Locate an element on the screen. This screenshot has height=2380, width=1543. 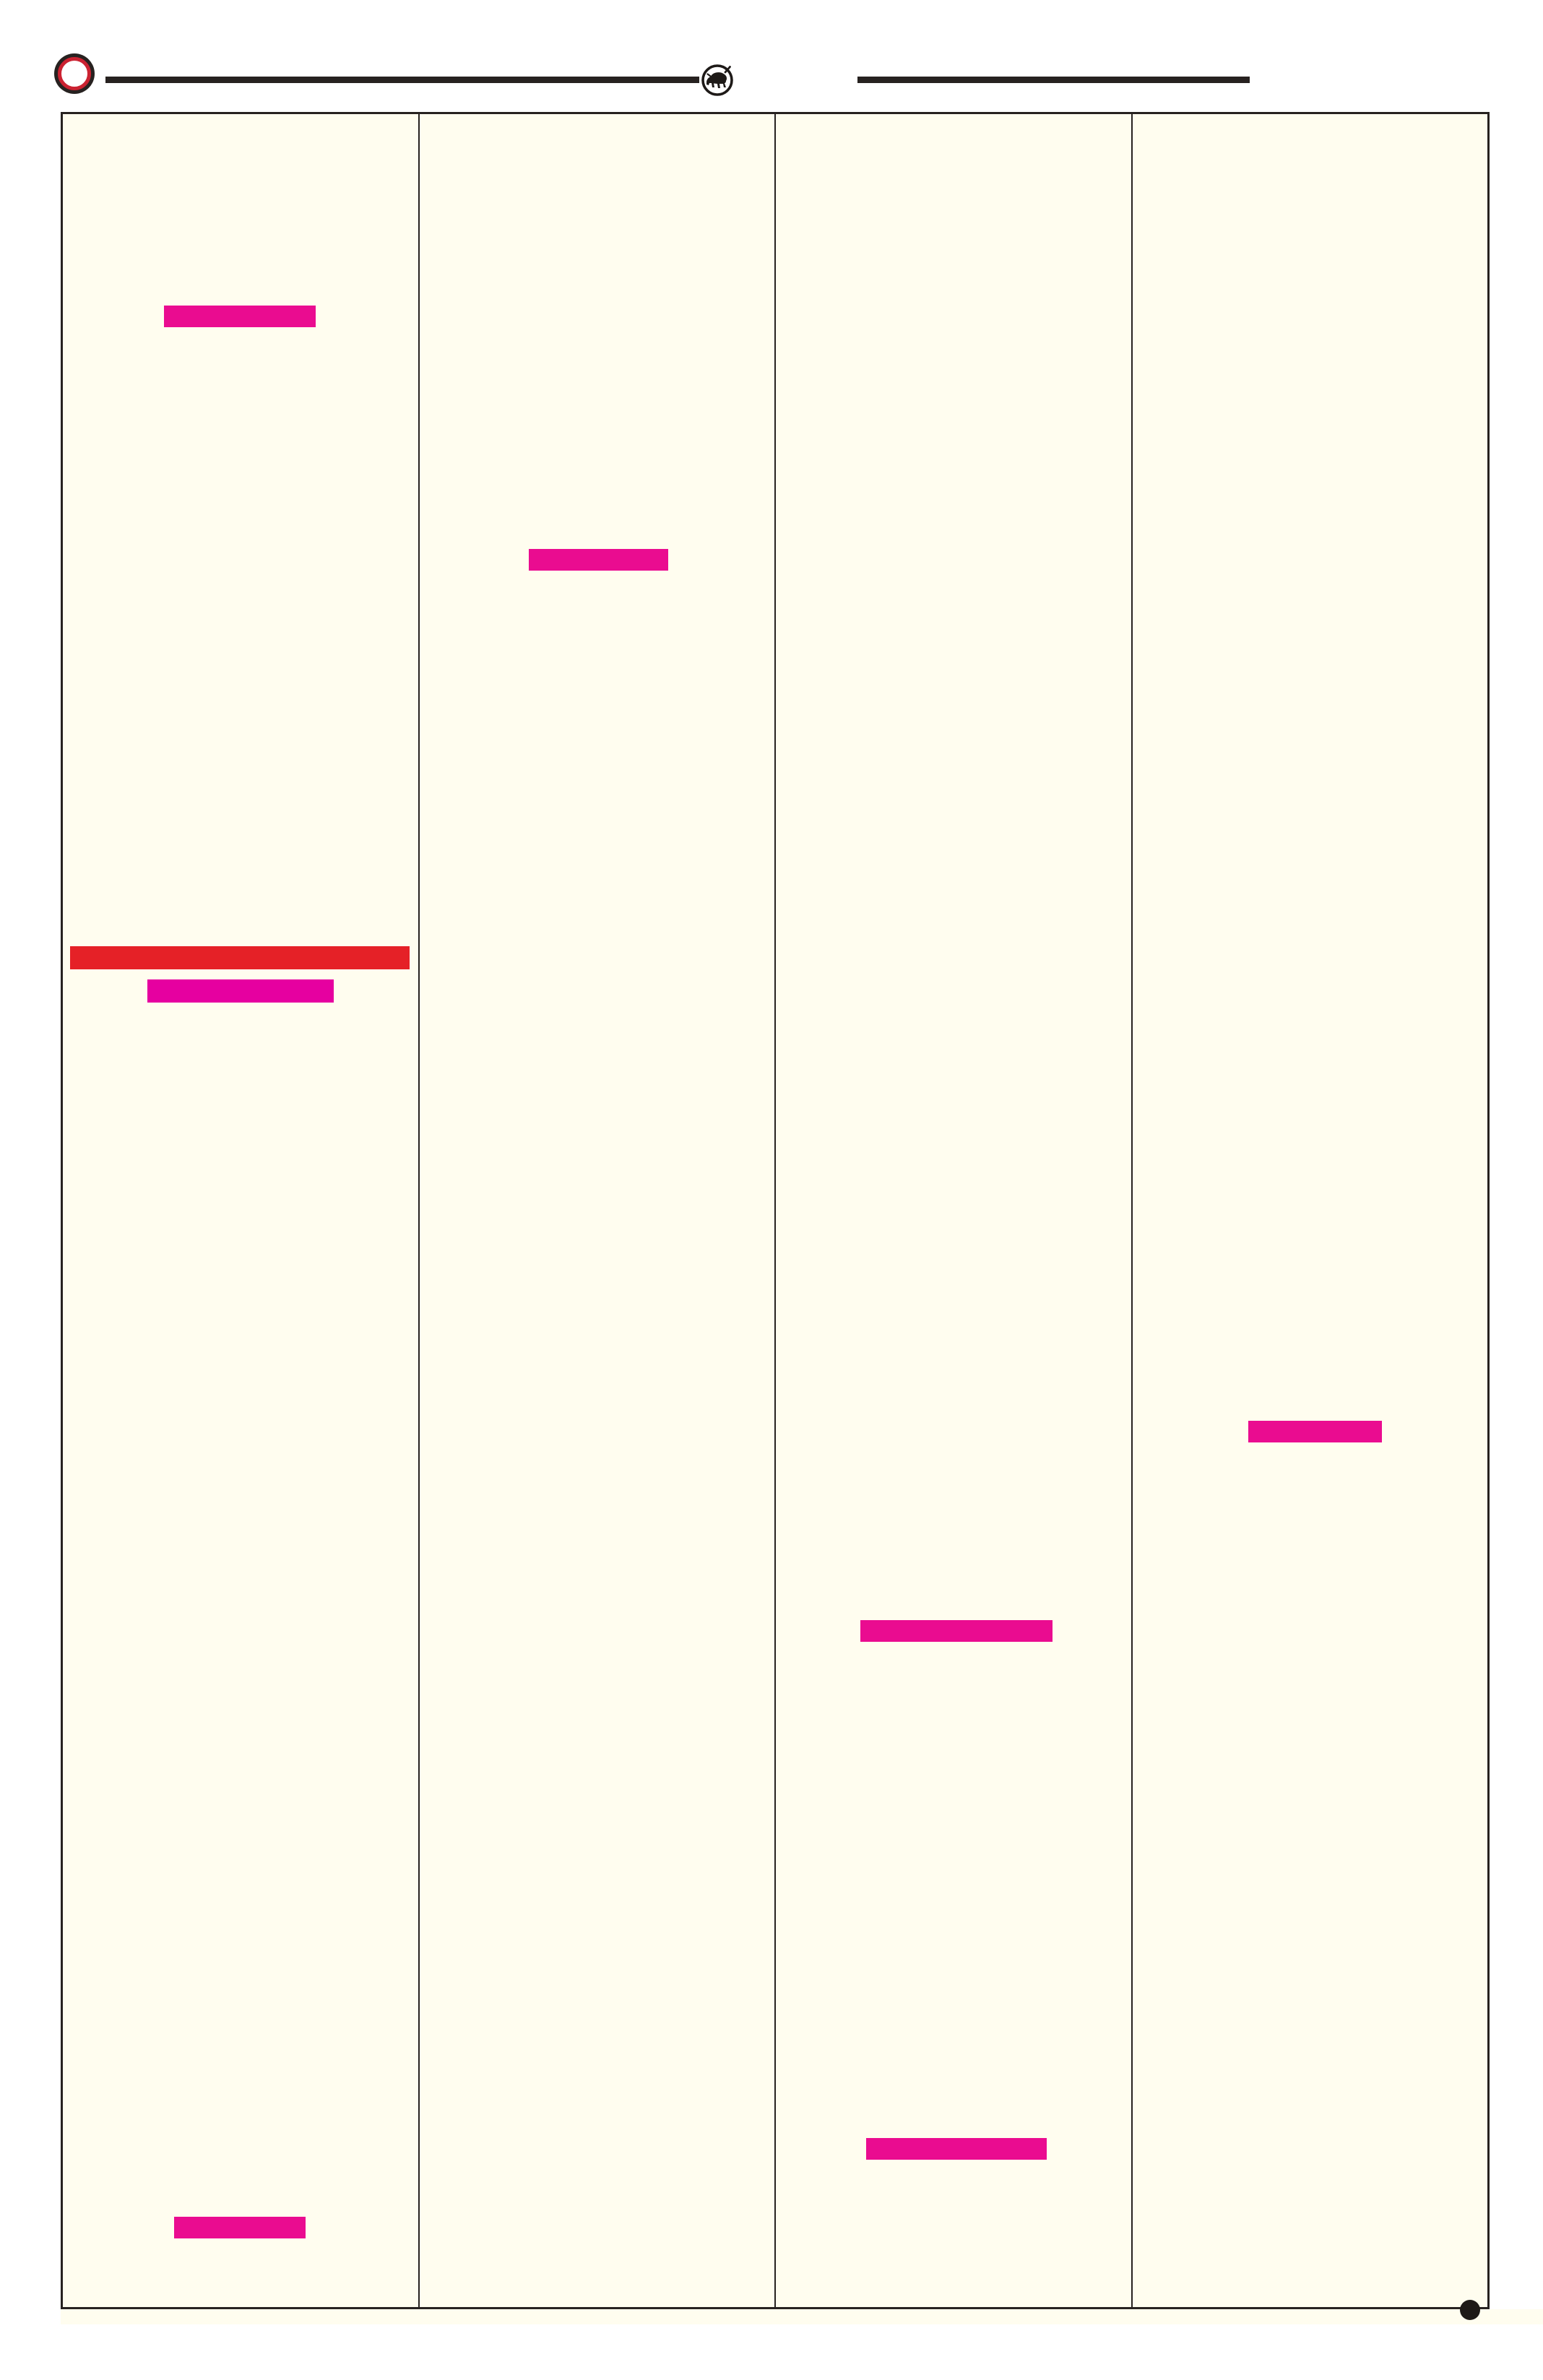
highlight-bar-red is located at coordinates (240, 957).